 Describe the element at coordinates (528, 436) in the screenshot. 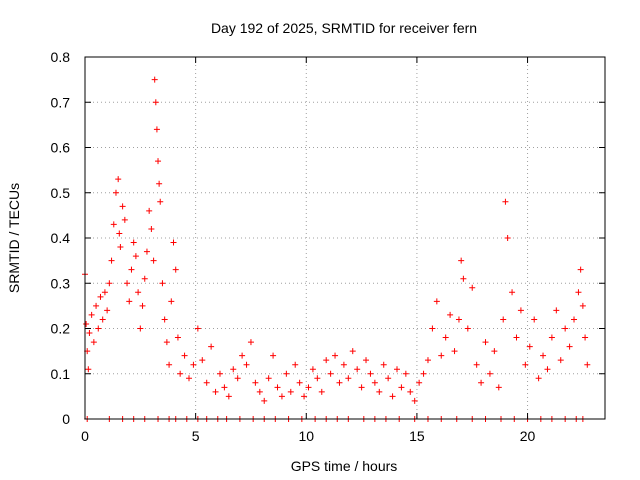

I see `x-tick-label: 20` at that location.